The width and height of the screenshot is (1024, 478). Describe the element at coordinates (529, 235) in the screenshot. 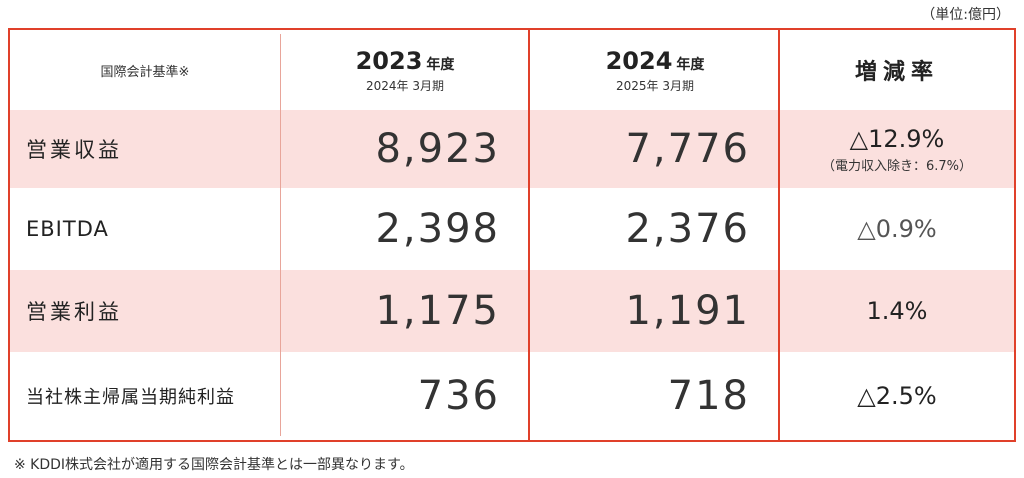

I see `divider-fy2024-left` at that location.